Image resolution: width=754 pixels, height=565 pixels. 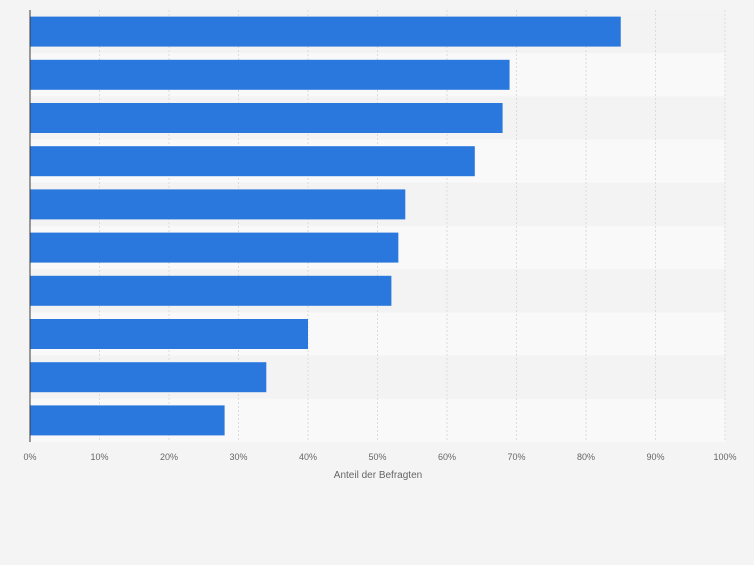 I want to click on x-tick-label: 30%, so click(x=238, y=457).